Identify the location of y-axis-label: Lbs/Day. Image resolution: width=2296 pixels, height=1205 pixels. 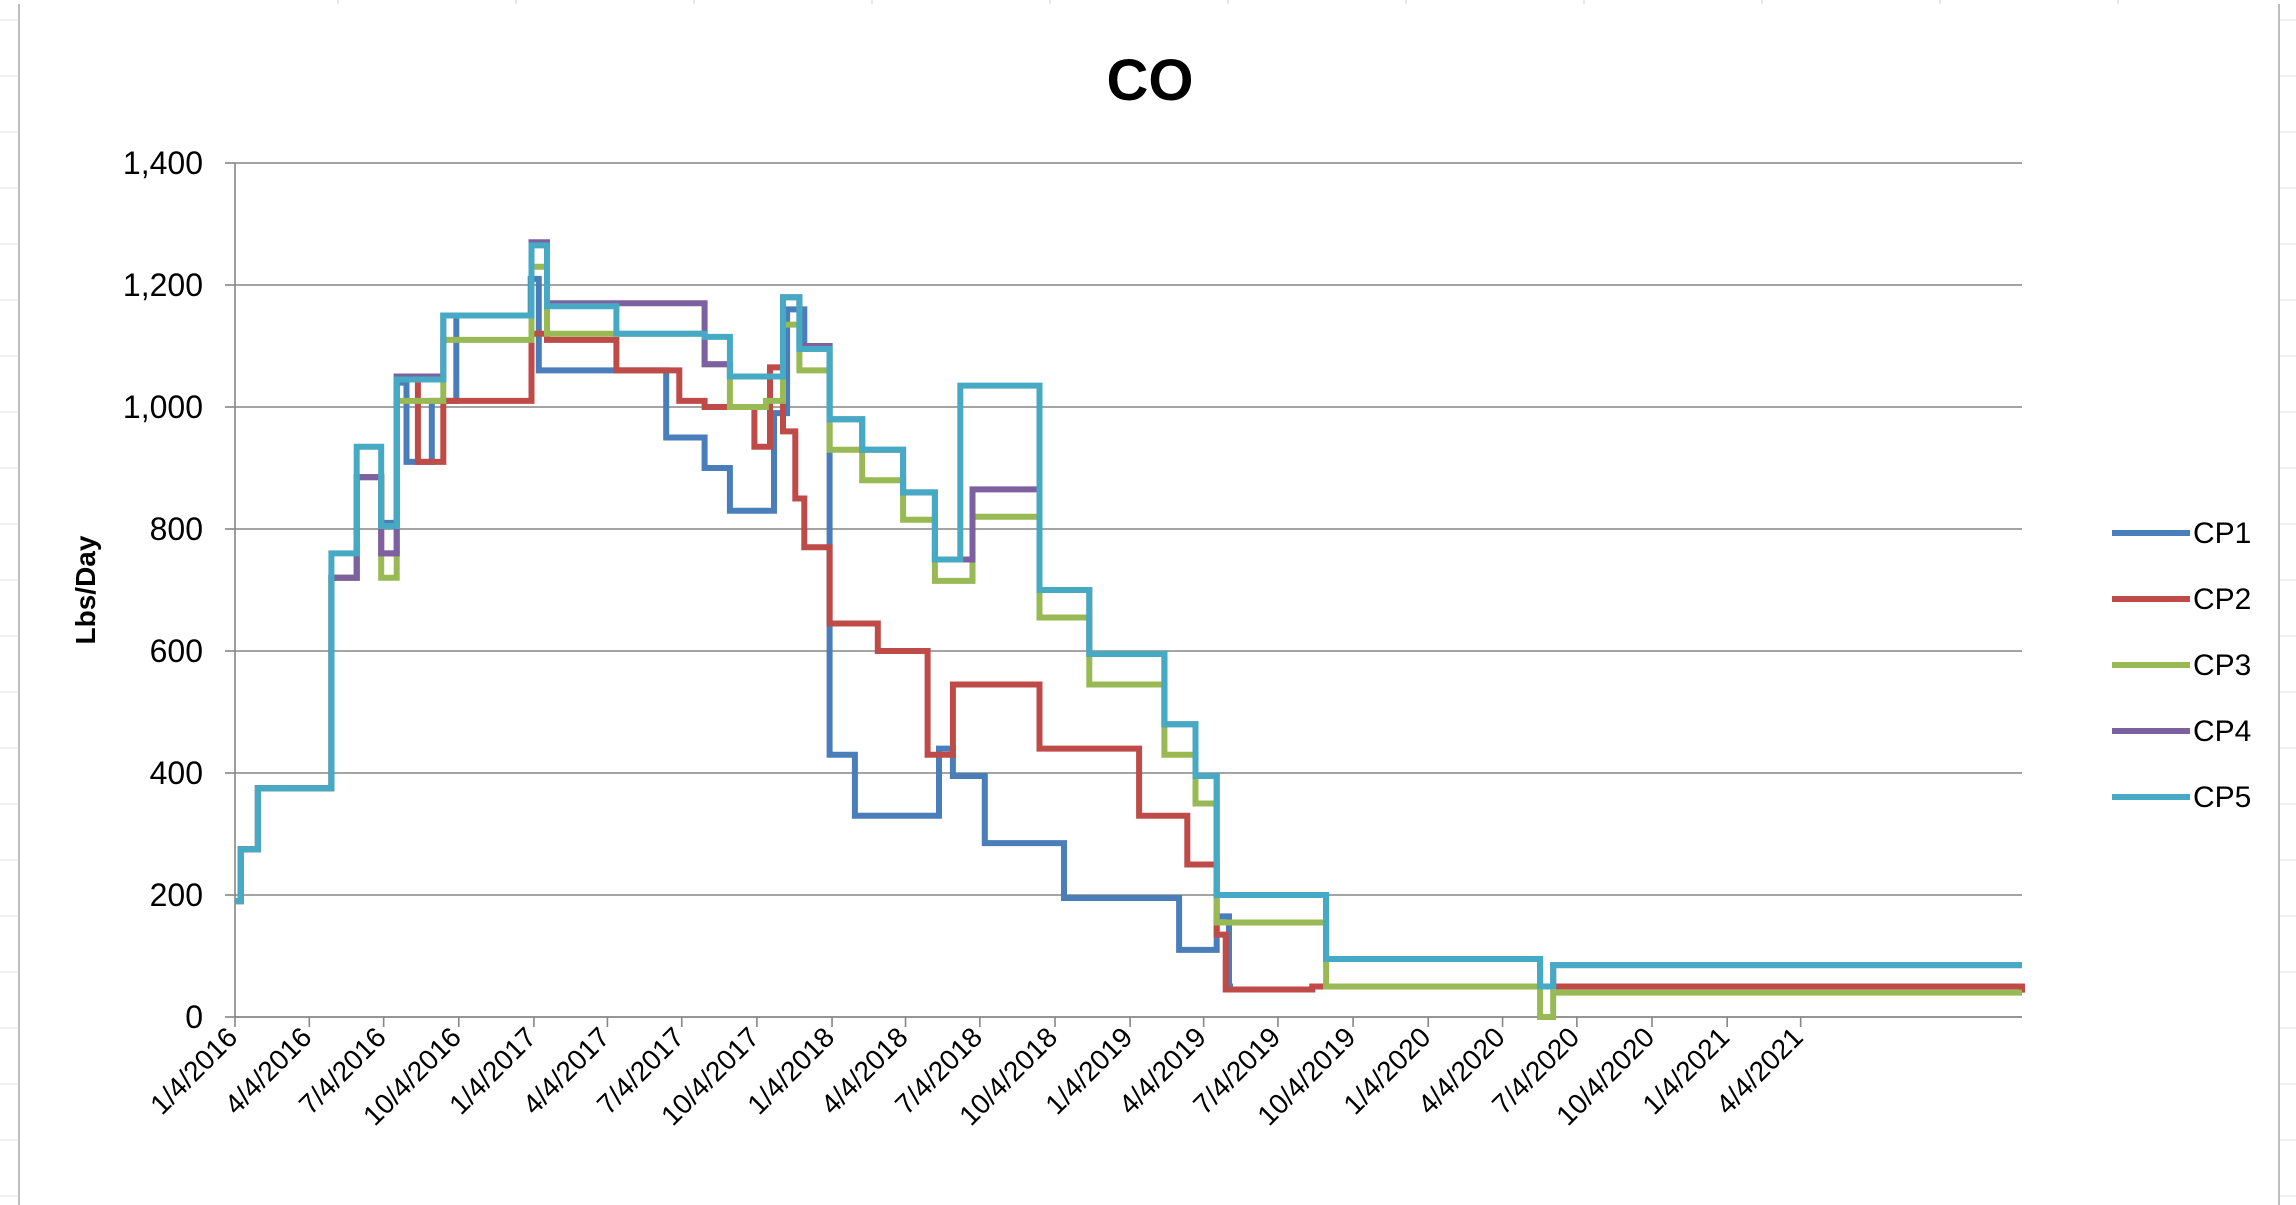
(85, 589).